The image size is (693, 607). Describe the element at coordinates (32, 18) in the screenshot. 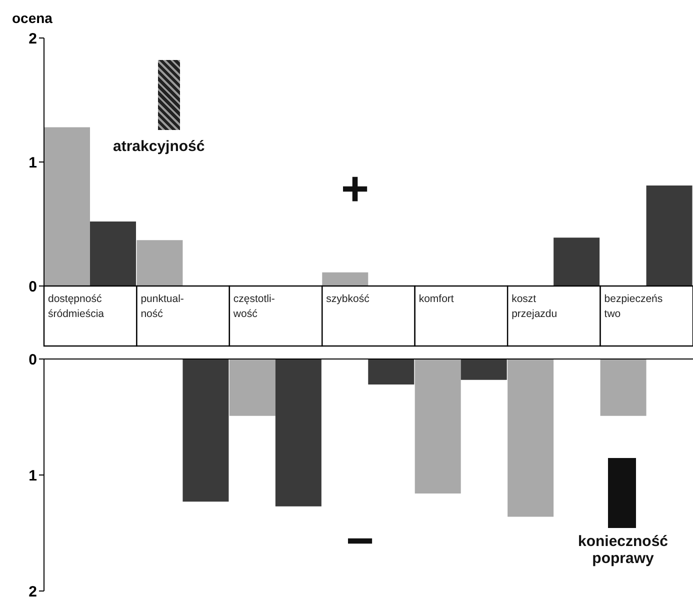

I see `y-axis-title: ocena` at that location.